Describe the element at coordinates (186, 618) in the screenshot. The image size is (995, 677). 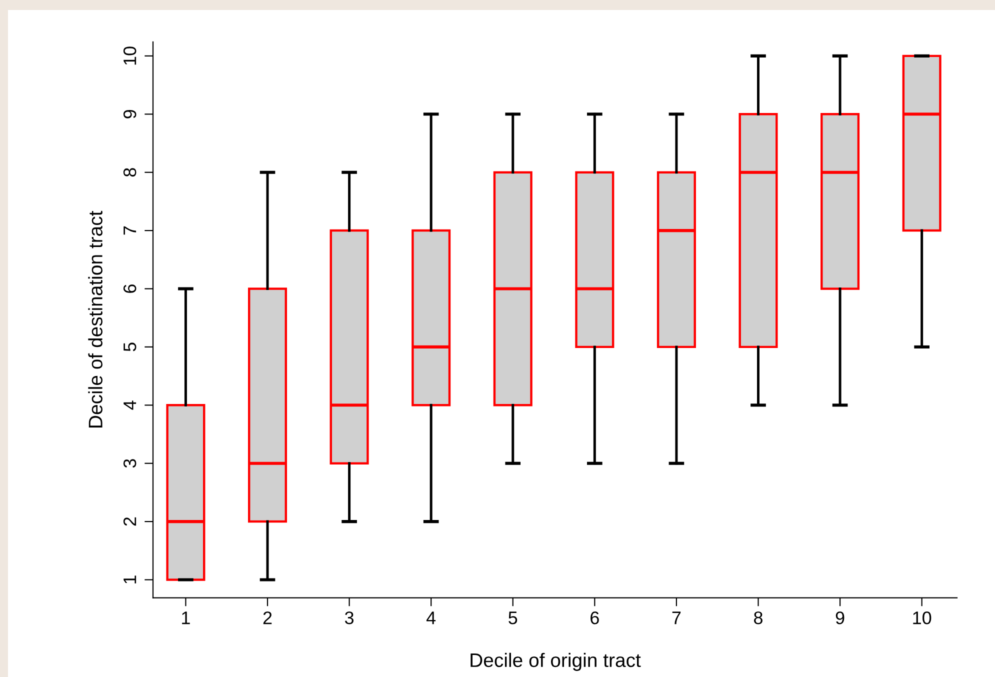
I see `x-tick-label: 1` at that location.